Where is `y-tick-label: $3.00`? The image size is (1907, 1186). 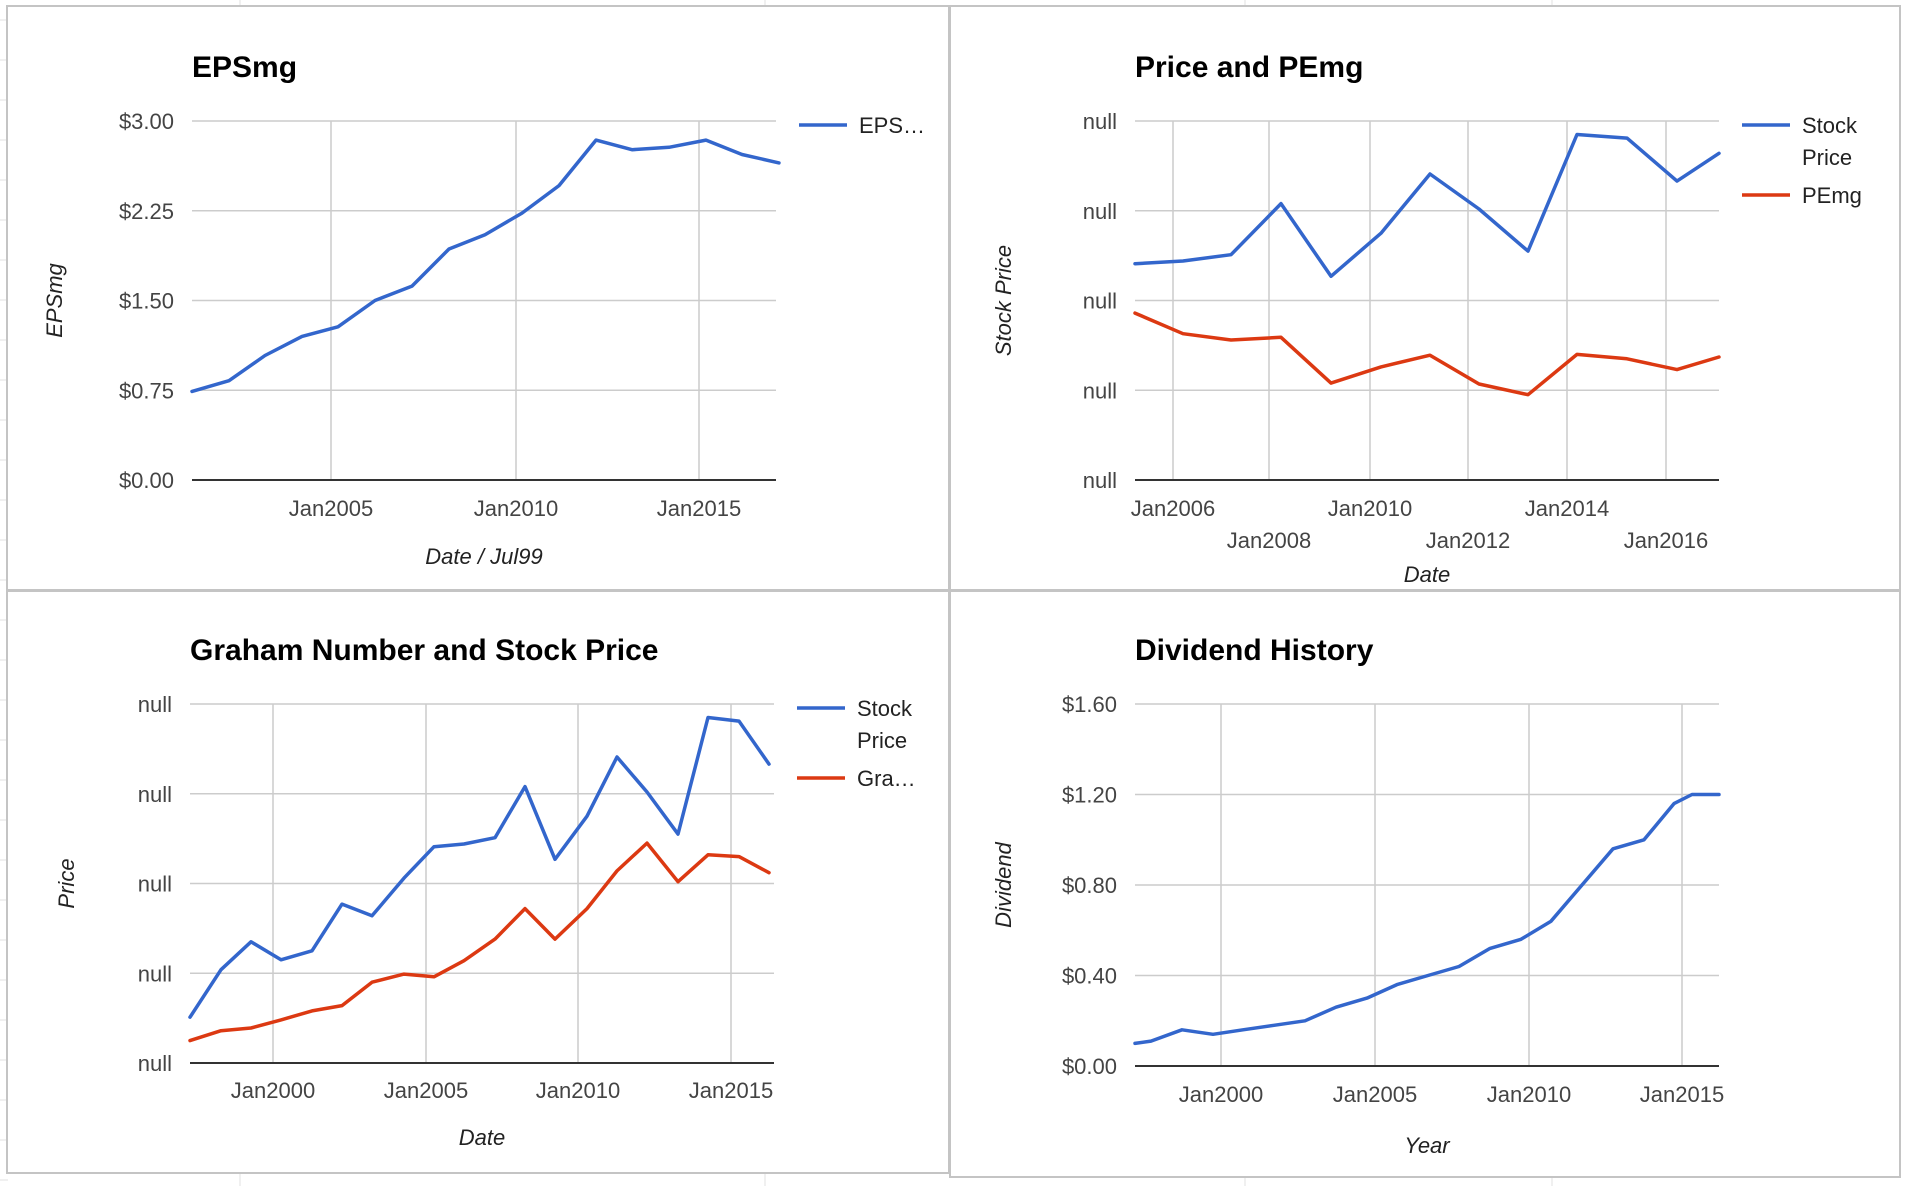 y-tick-label: $3.00 is located at coordinates (146, 121).